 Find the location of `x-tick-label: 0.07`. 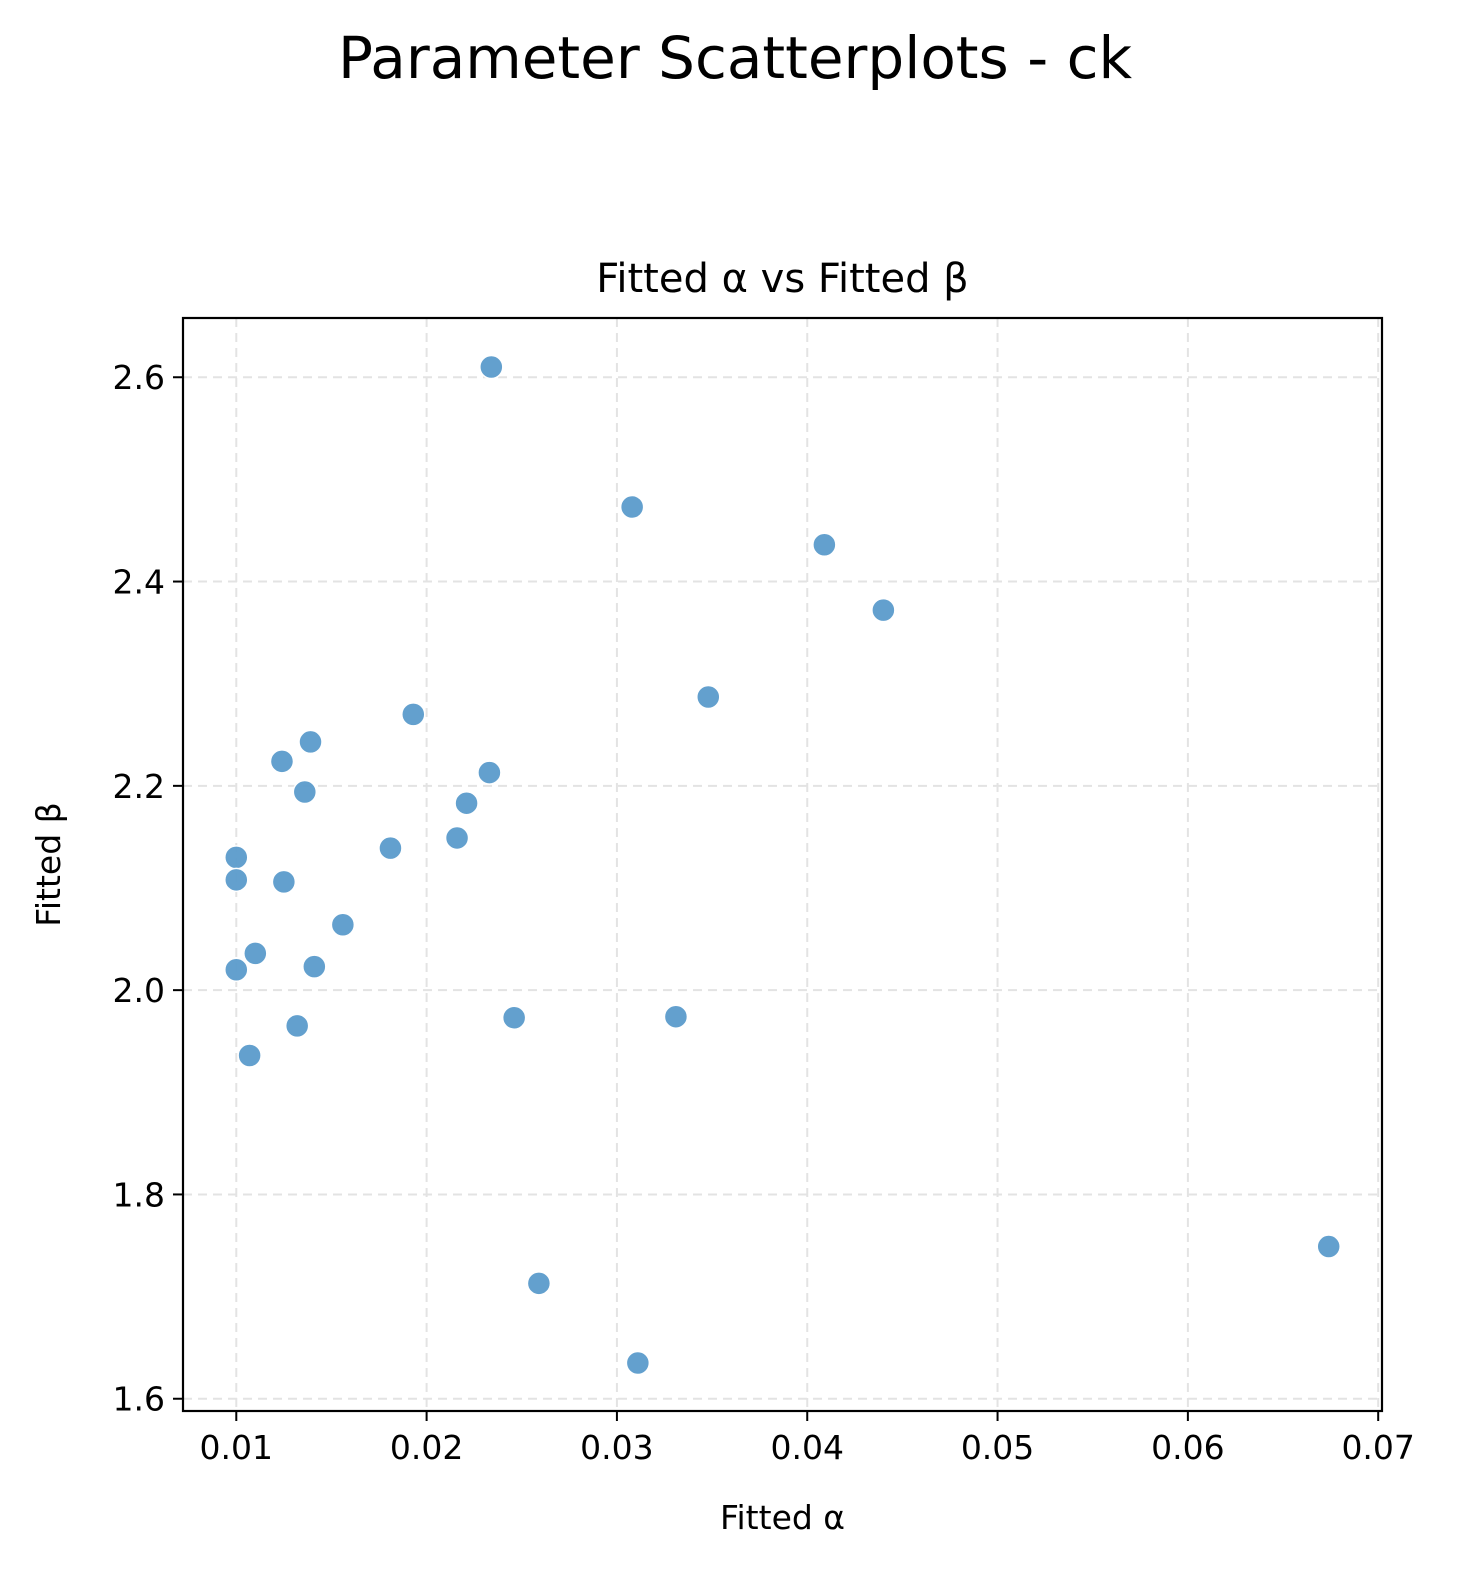

x-tick-label: 0.07 is located at coordinates (1377, 1447).